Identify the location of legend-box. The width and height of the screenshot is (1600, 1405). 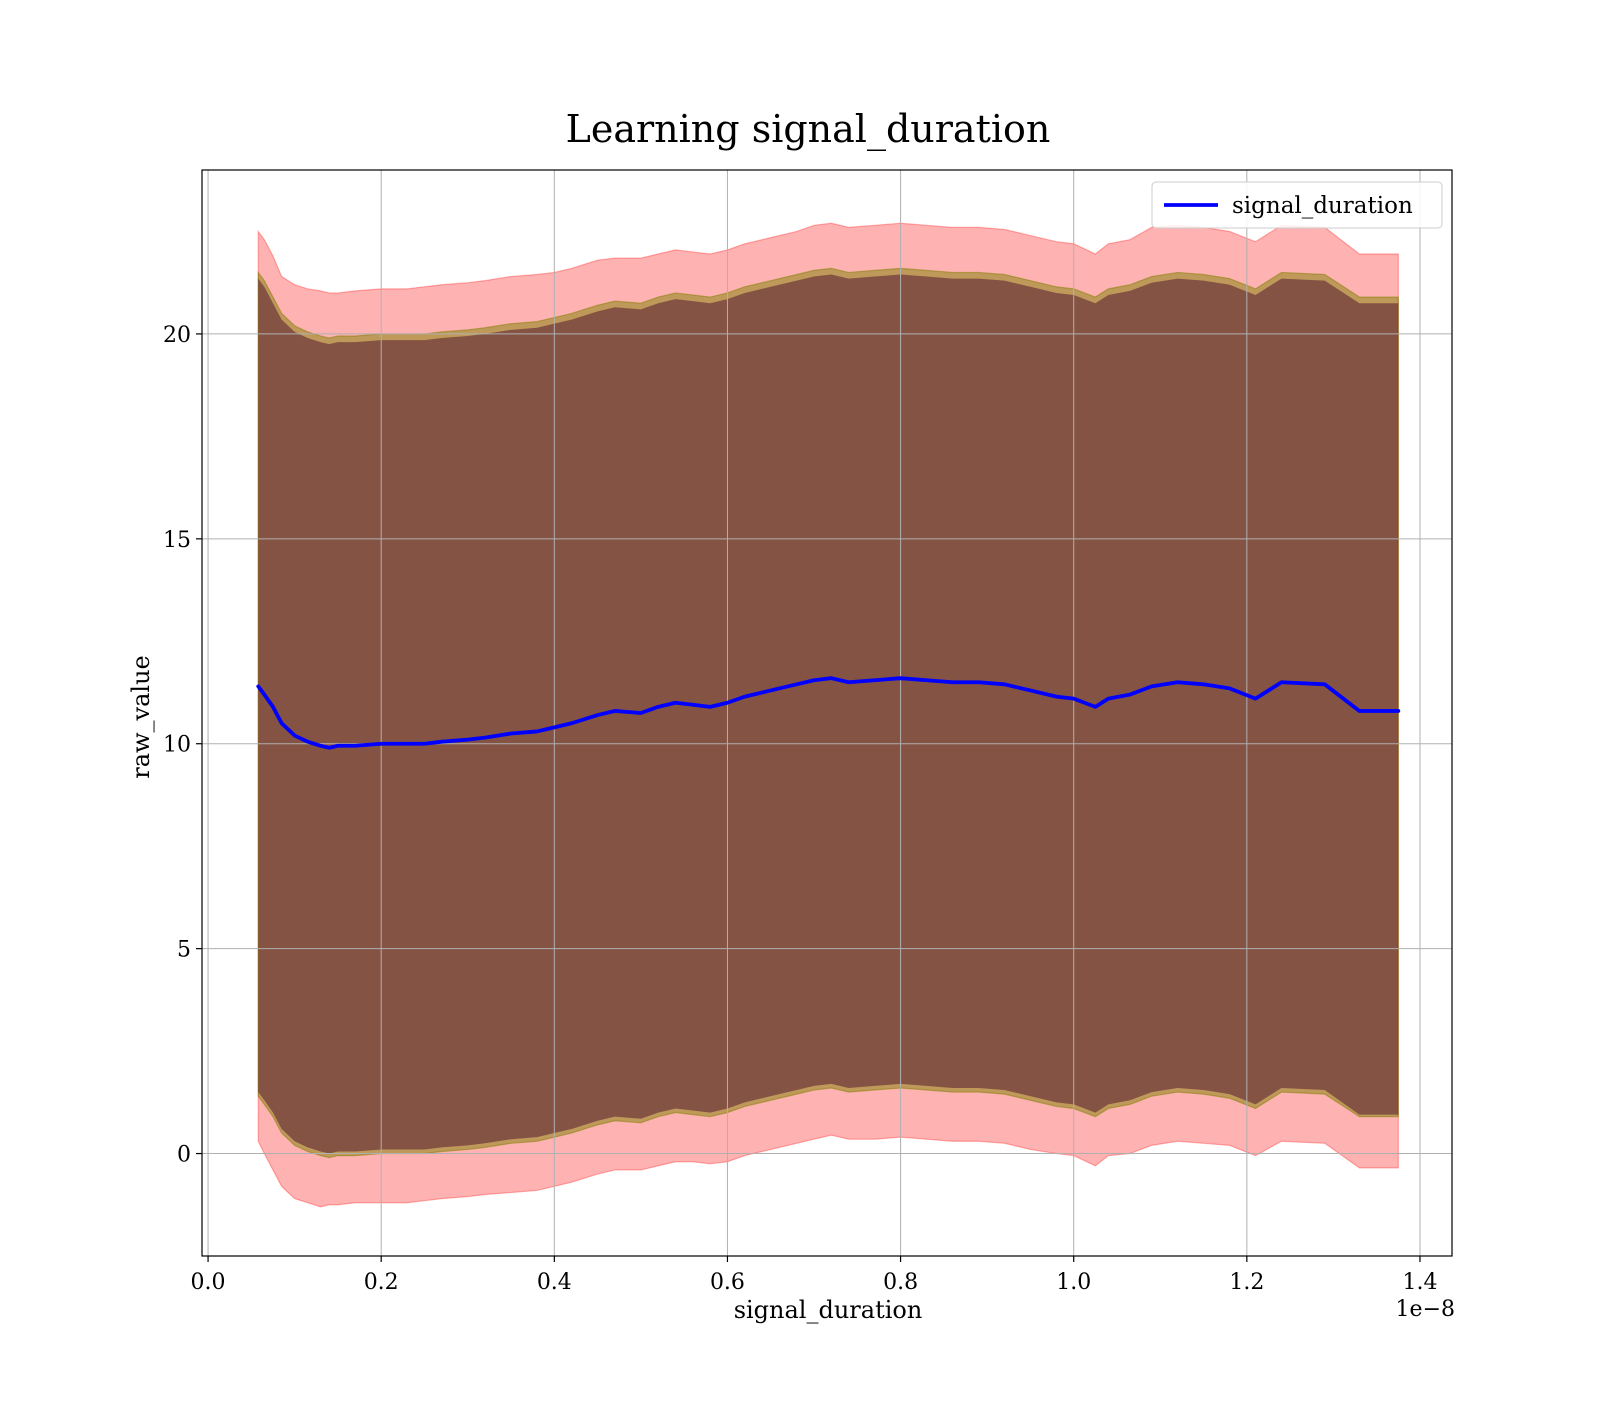
(1297, 205).